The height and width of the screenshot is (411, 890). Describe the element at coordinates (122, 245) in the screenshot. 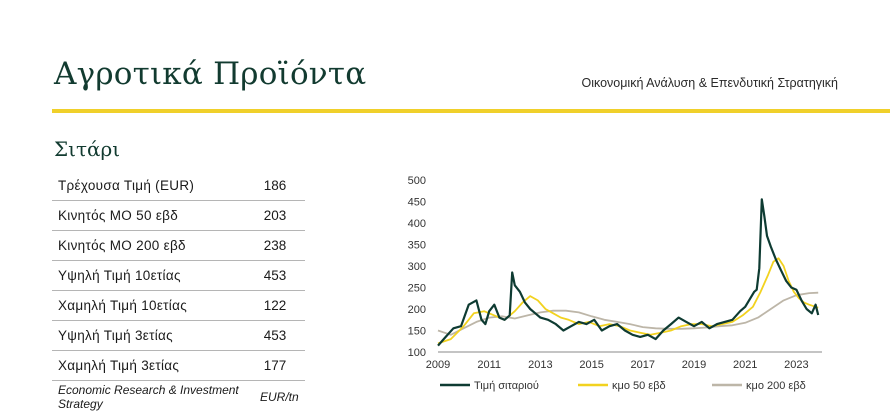

I see `stat-label: Κινητός ΜΟ 200 εβδ` at that location.